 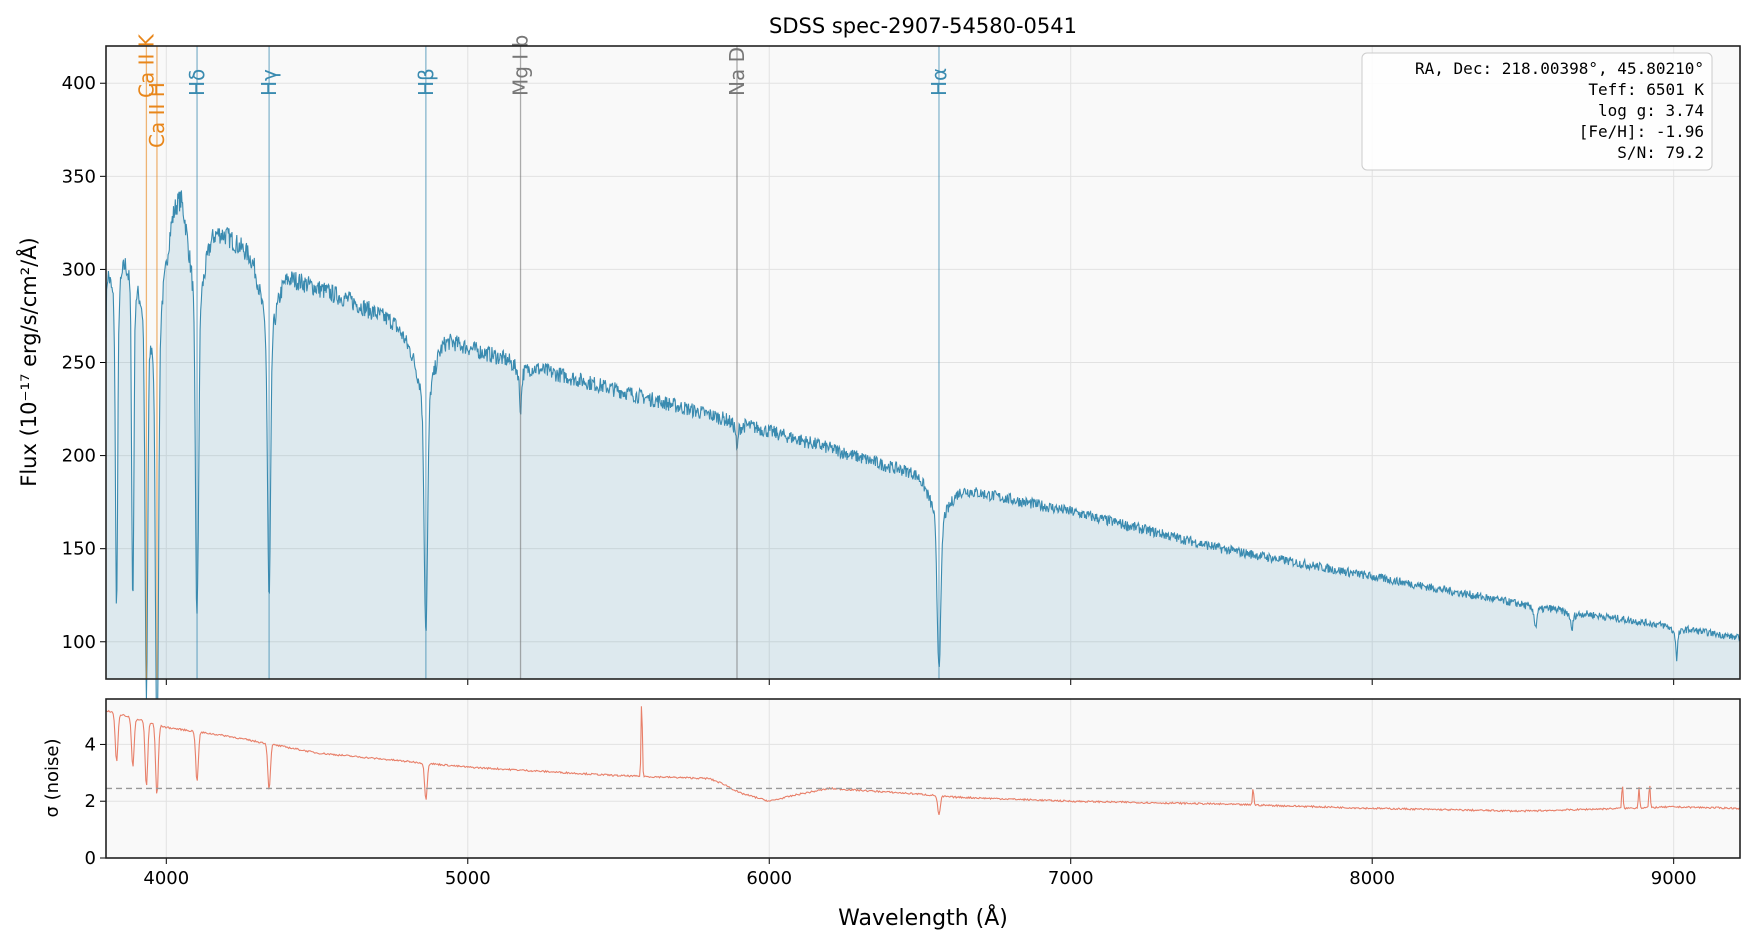 I want to click on info-box-line: S/N: 79.2, so click(x=1660, y=152).